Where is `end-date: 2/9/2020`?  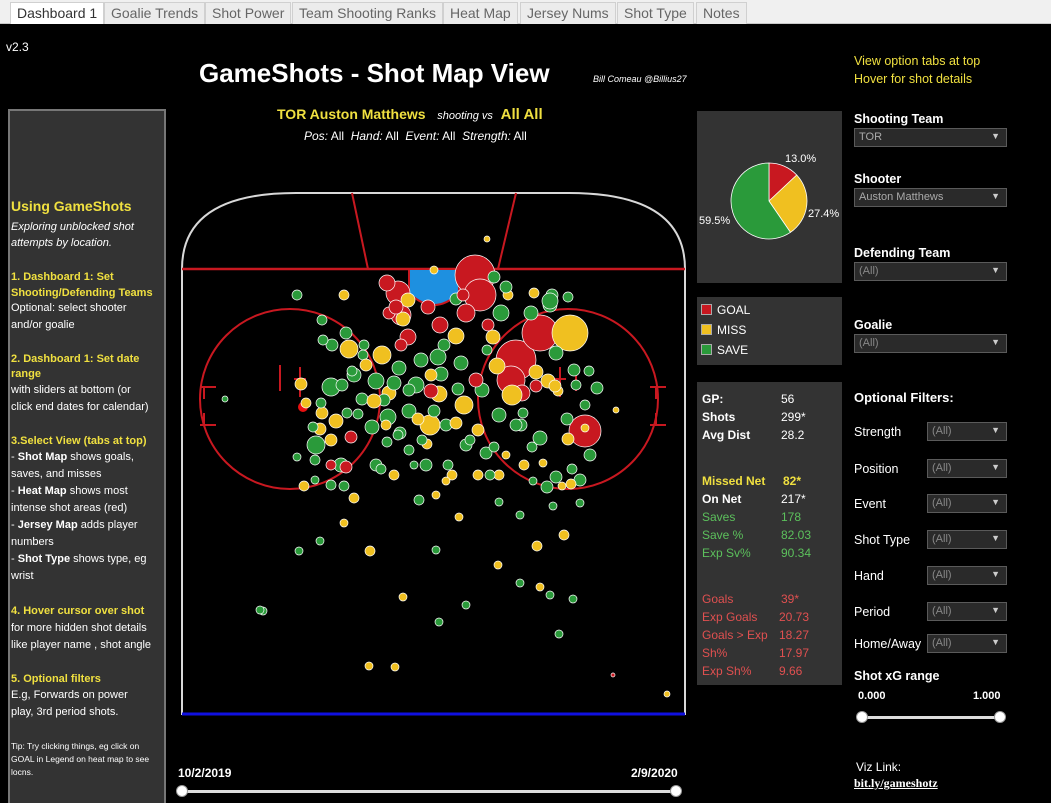
end-date: 2/9/2020 is located at coordinates (654, 773).